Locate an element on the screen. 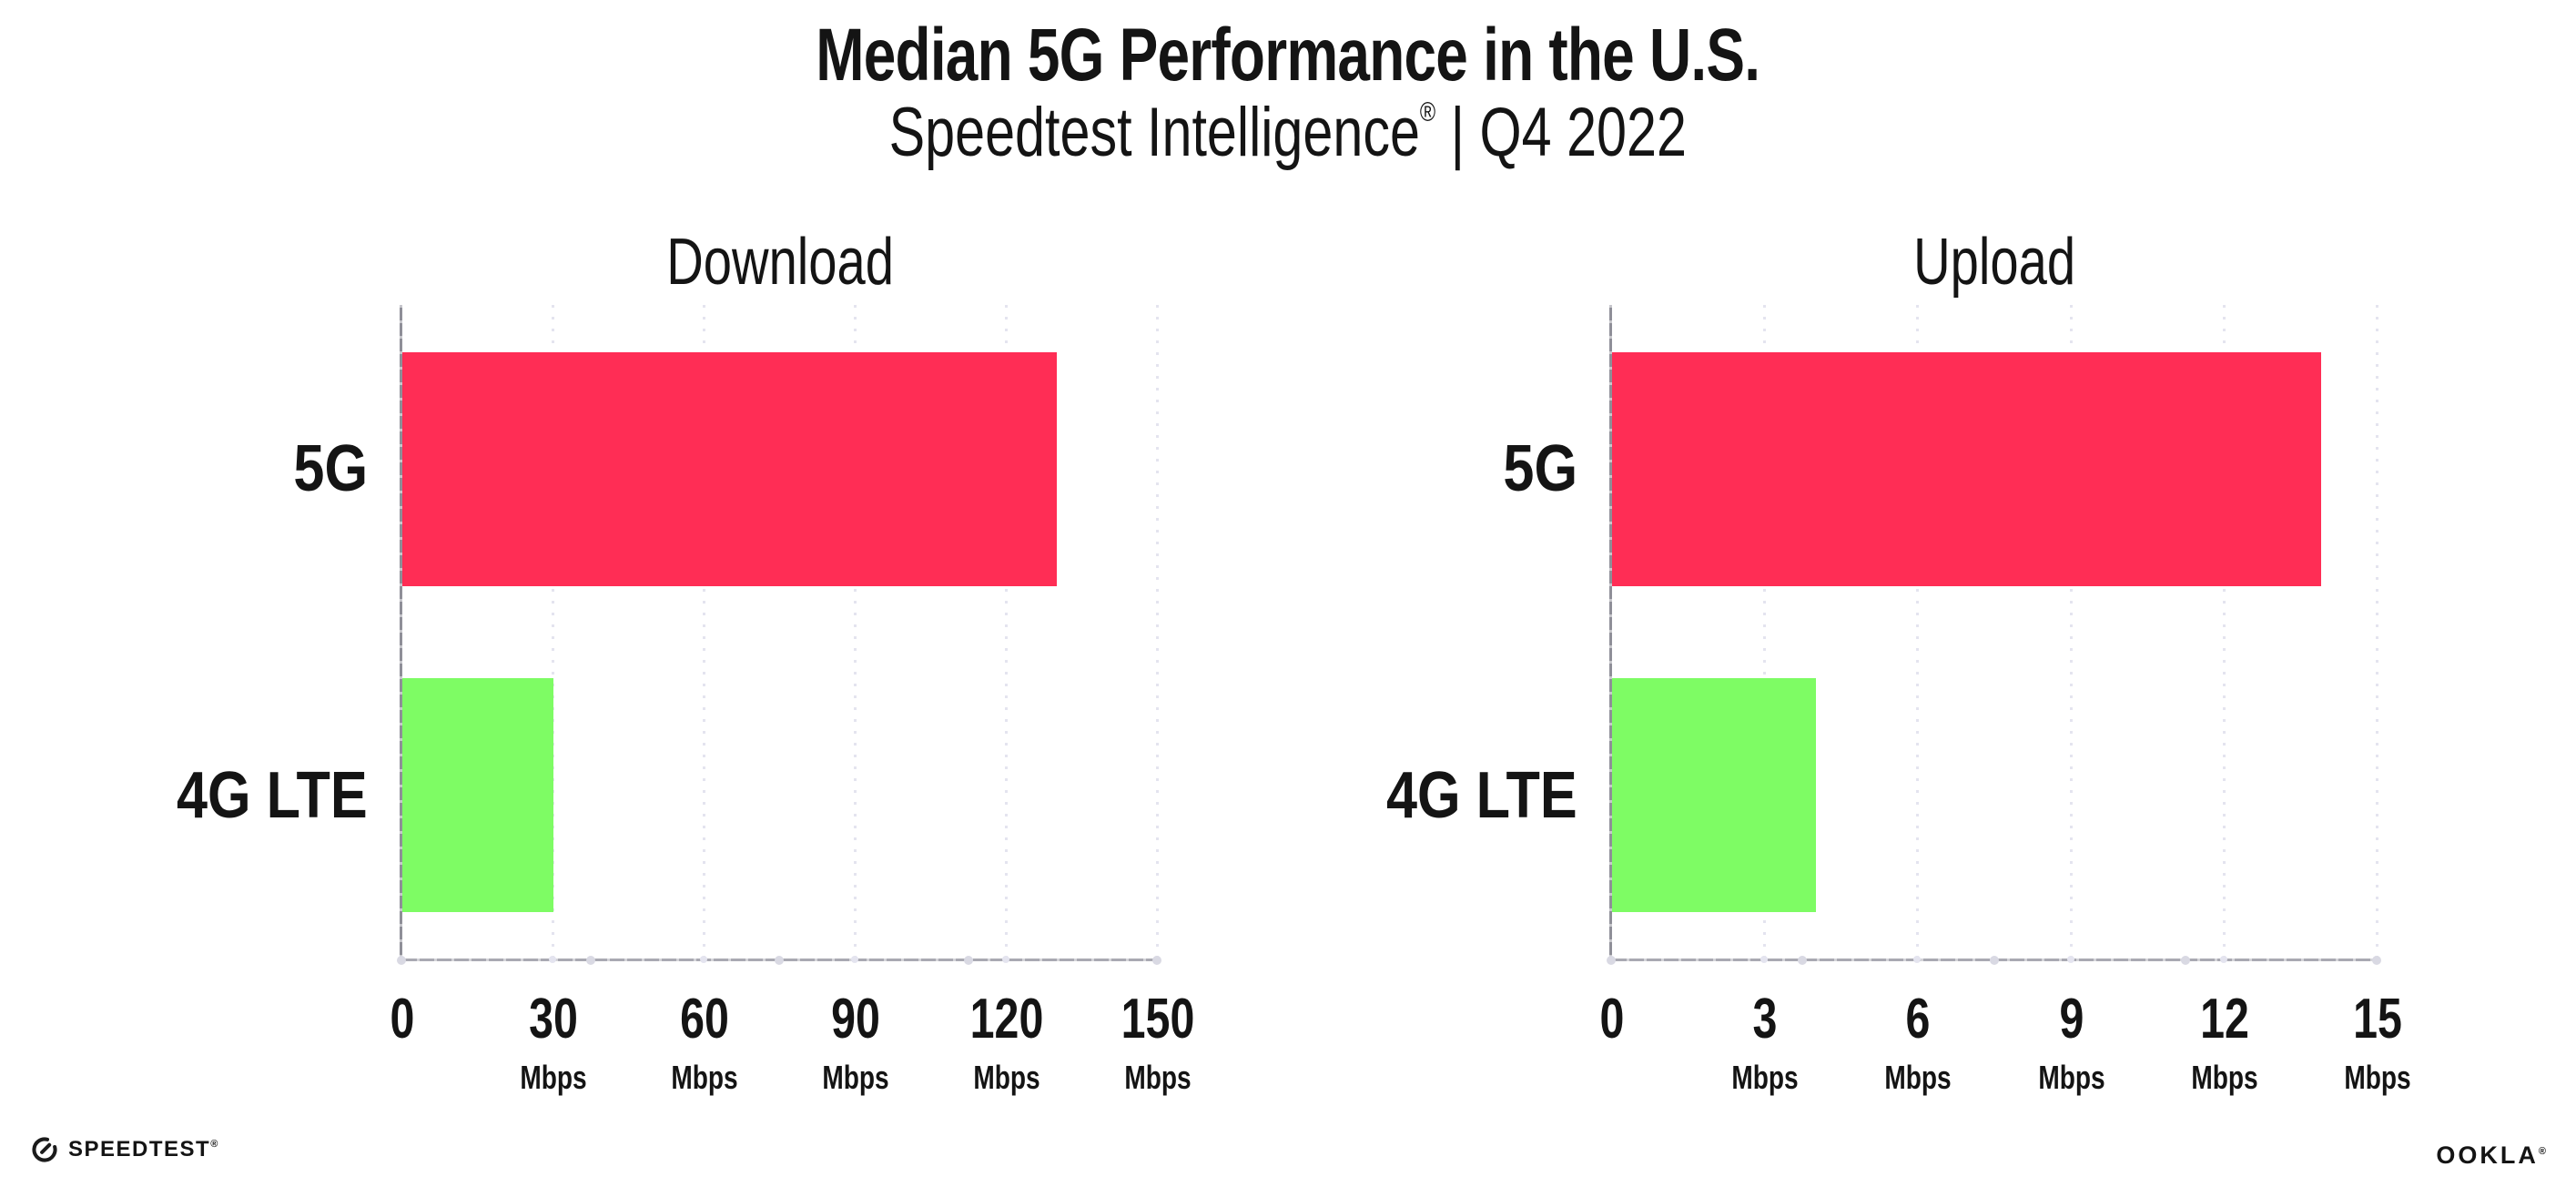  speedtest-label: SPEEDTEST is located at coordinates (139, 1149).